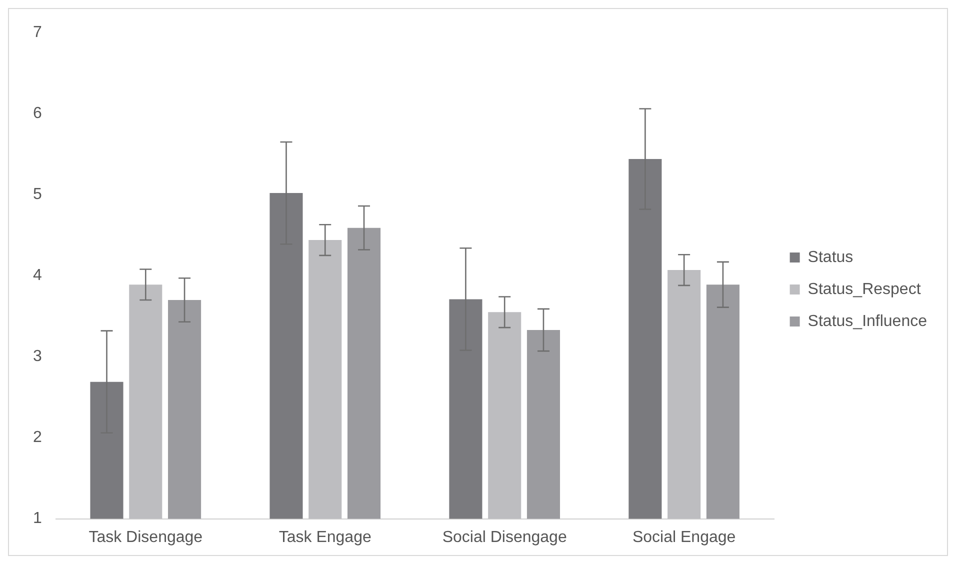 The height and width of the screenshot is (564, 957). What do you see at coordinates (145, 537) in the screenshot?
I see `x-tick-label: Task Disengage` at bounding box center [145, 537].